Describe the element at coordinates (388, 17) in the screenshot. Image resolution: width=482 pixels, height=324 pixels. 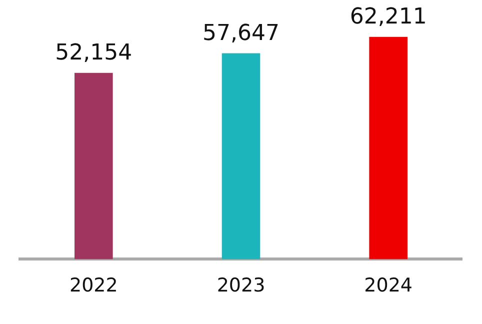
I see `data-label: 62,211` at that location.